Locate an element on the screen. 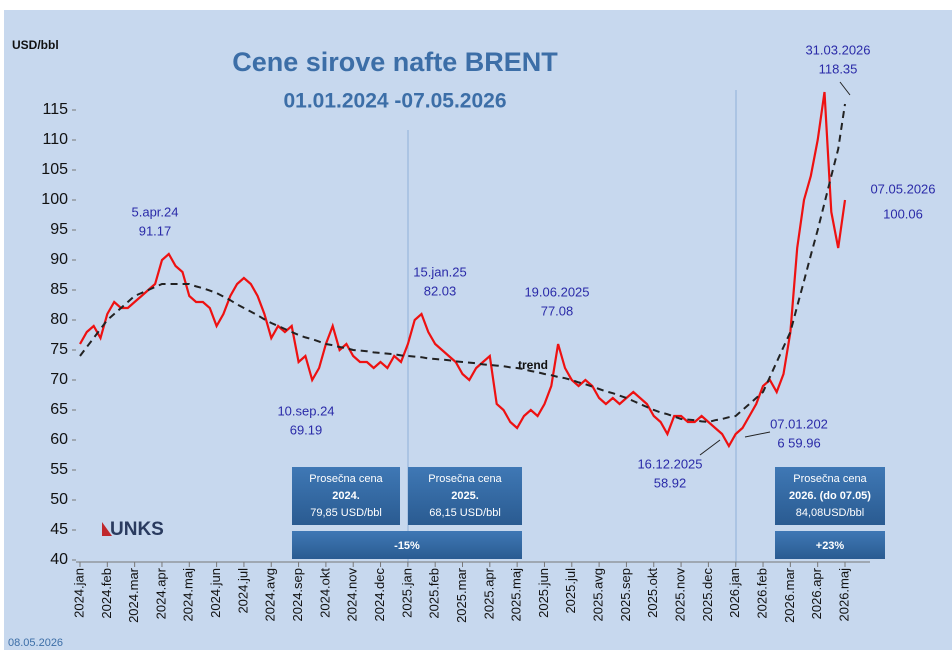  y-tick-label: 100 is located at coordinates (54, 199).